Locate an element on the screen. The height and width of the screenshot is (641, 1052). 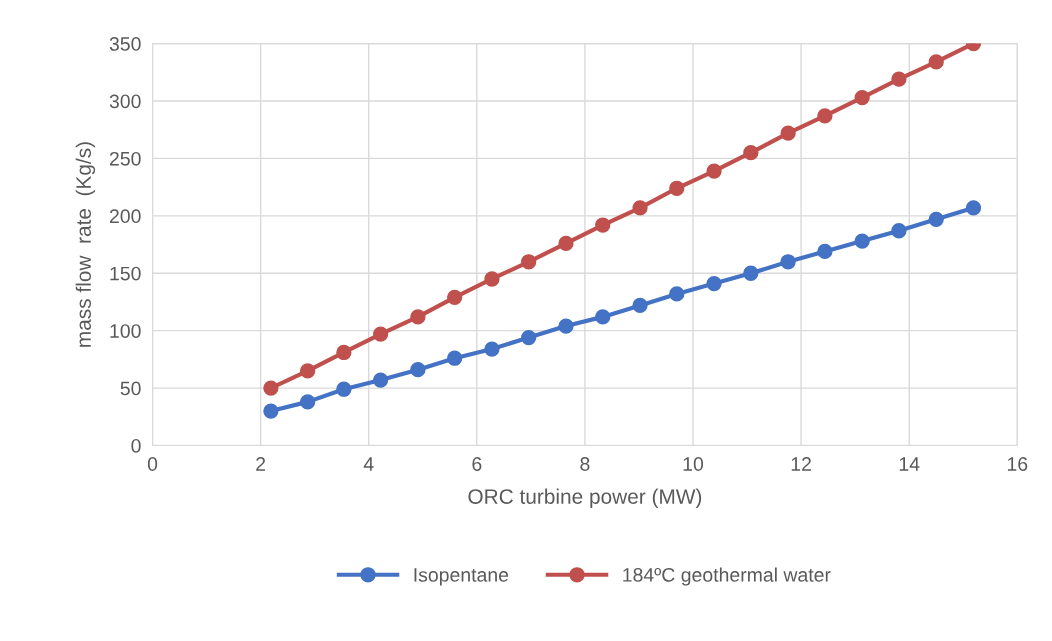
x-tick-label: 14 is located at coordinates (909, 464).